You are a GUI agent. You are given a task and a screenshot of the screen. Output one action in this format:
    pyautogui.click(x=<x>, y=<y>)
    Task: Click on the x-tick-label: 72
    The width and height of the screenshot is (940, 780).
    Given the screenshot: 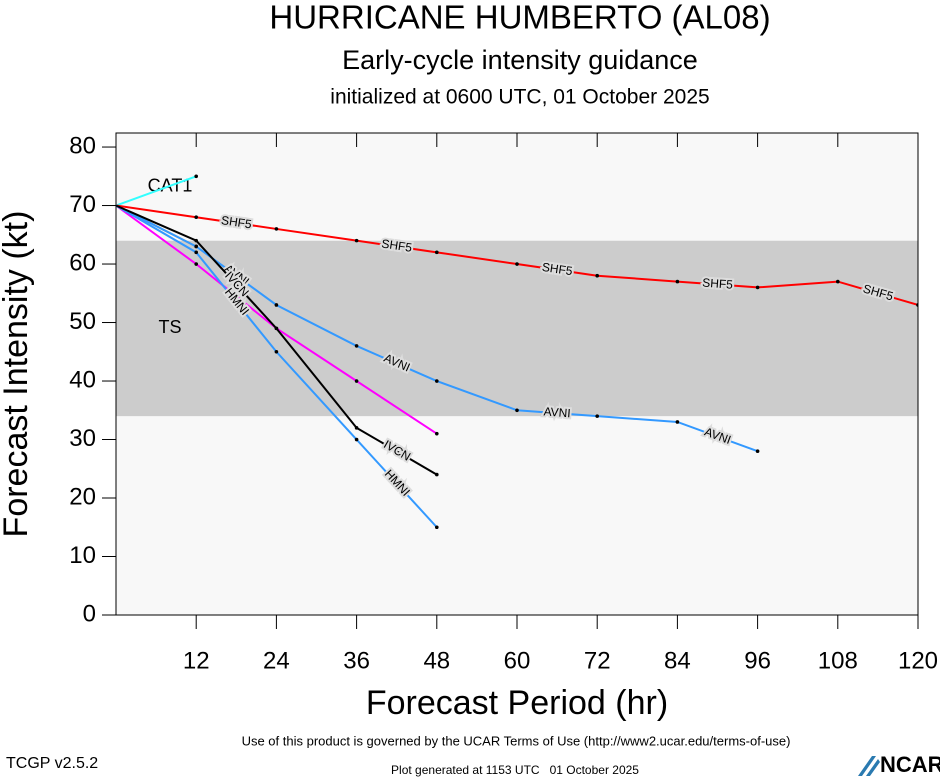 What is the action you would take?
    pyautogui.click(x=597, y=660)
    